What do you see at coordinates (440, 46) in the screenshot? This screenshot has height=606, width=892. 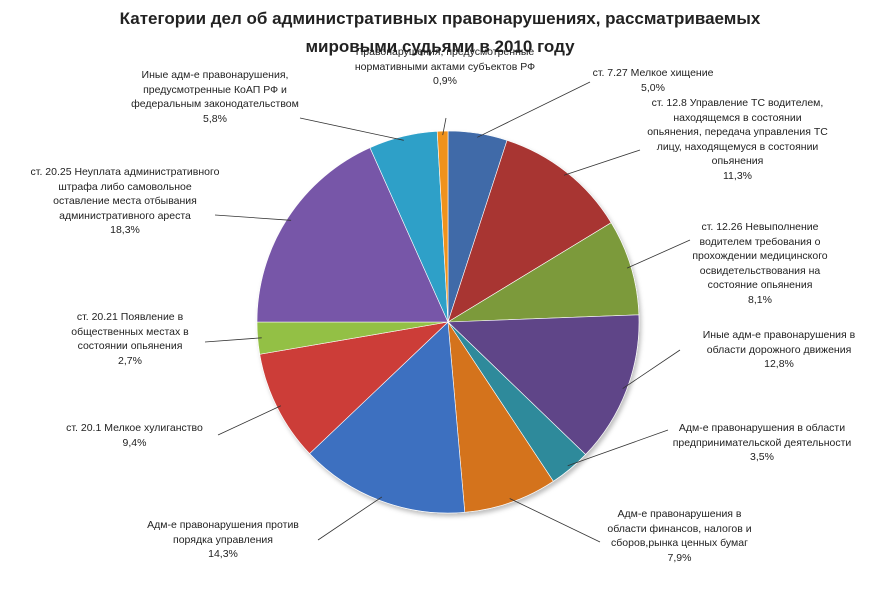 I see `chart-title-line2: мировыми судьями в 2010 году` at bounding box center [440, 46].